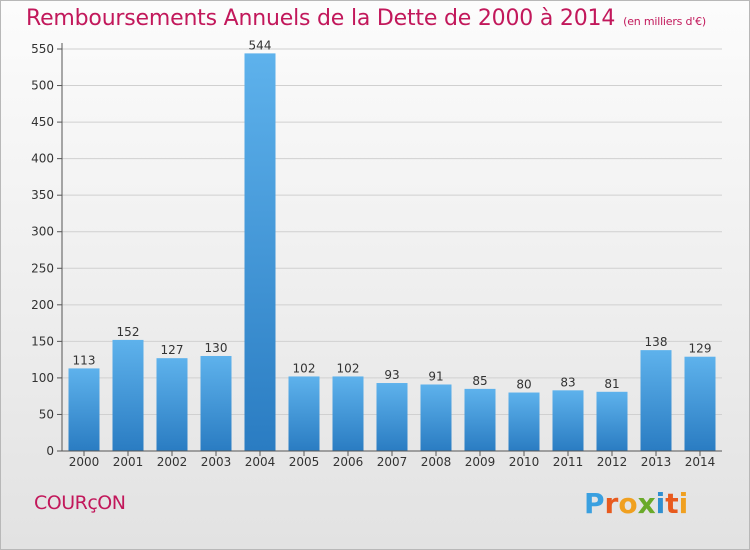  I want to click on x-tick-label: 2008, so click(436, 462).